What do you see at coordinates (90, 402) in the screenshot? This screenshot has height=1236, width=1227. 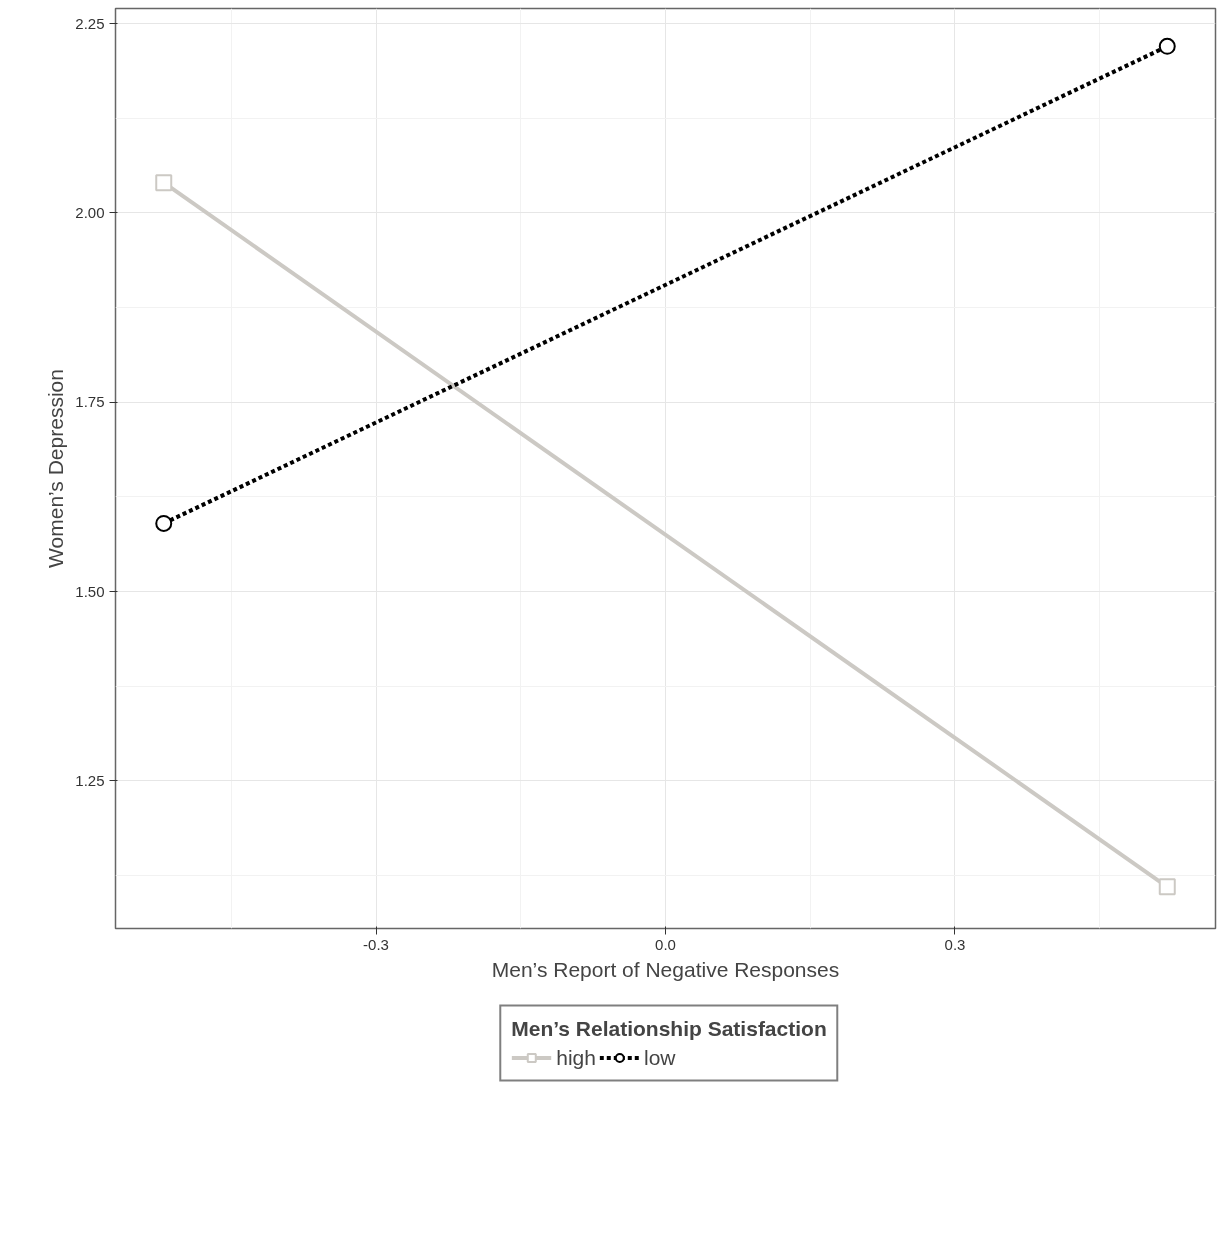 I see `y-tick-label: 1.75` at bounding box center [90, 402].